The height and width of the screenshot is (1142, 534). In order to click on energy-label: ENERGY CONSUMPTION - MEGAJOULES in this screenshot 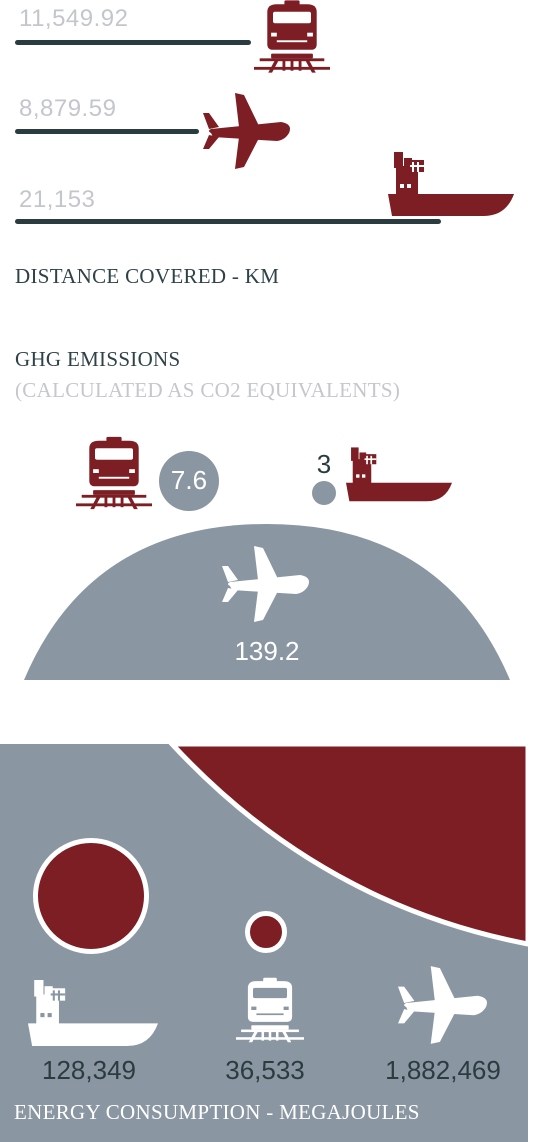, I will do `click(217, 1112)`.